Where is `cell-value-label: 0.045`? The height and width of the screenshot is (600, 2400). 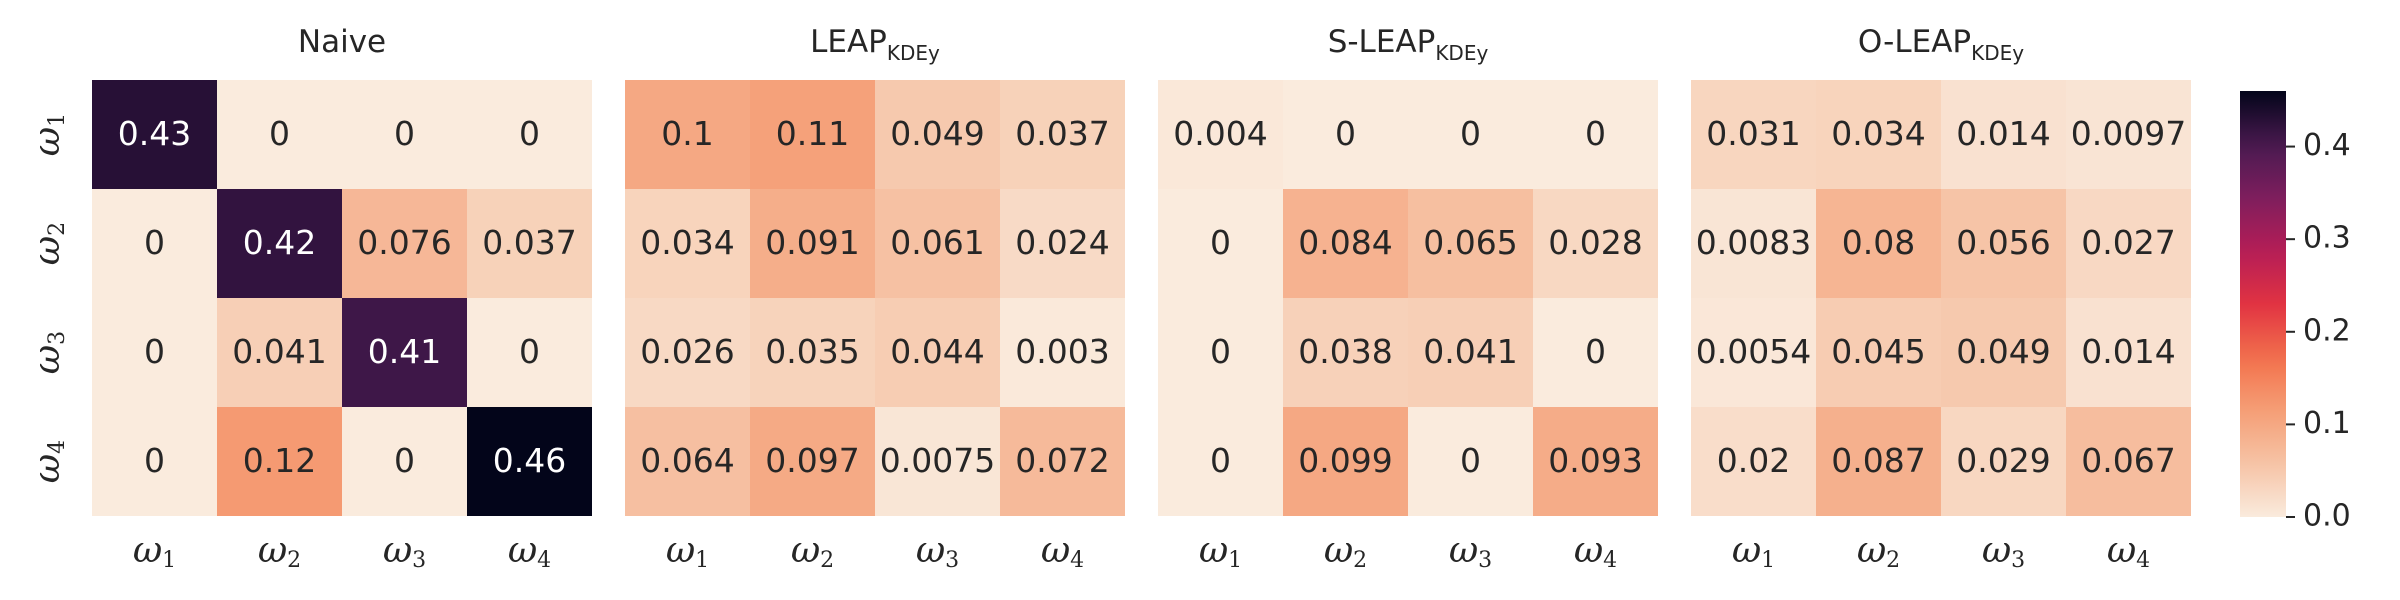
cell-value-label: 0.045 is located at coordinates (1878, 351).